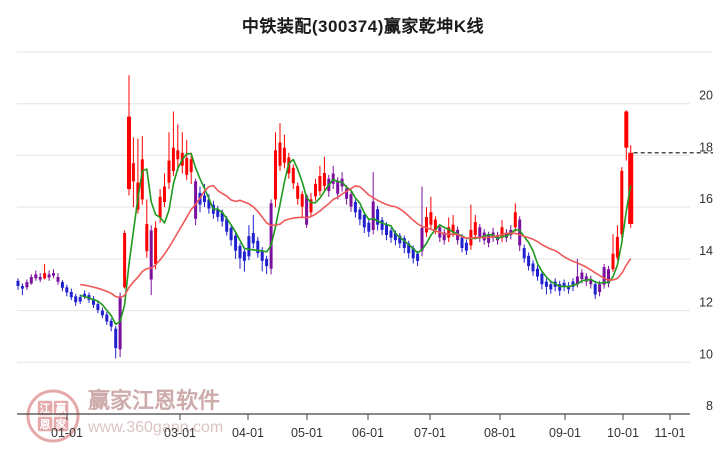  Describe the element at coordinates (368, 417) in the screenshot. I see `x-axis-ticks` at that location.